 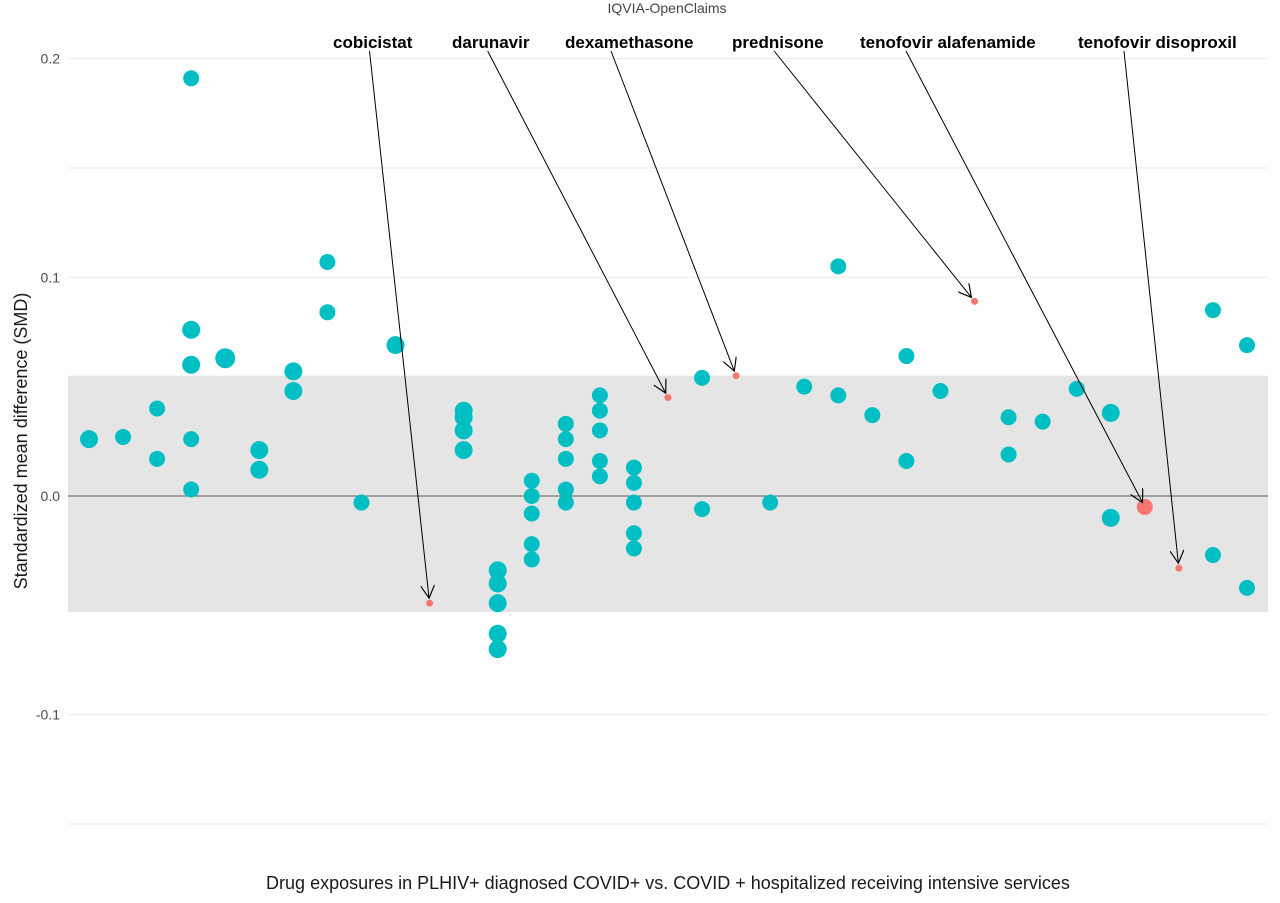 I want to click on annotation-label: dexamethasone, so click(x=629, y=42).